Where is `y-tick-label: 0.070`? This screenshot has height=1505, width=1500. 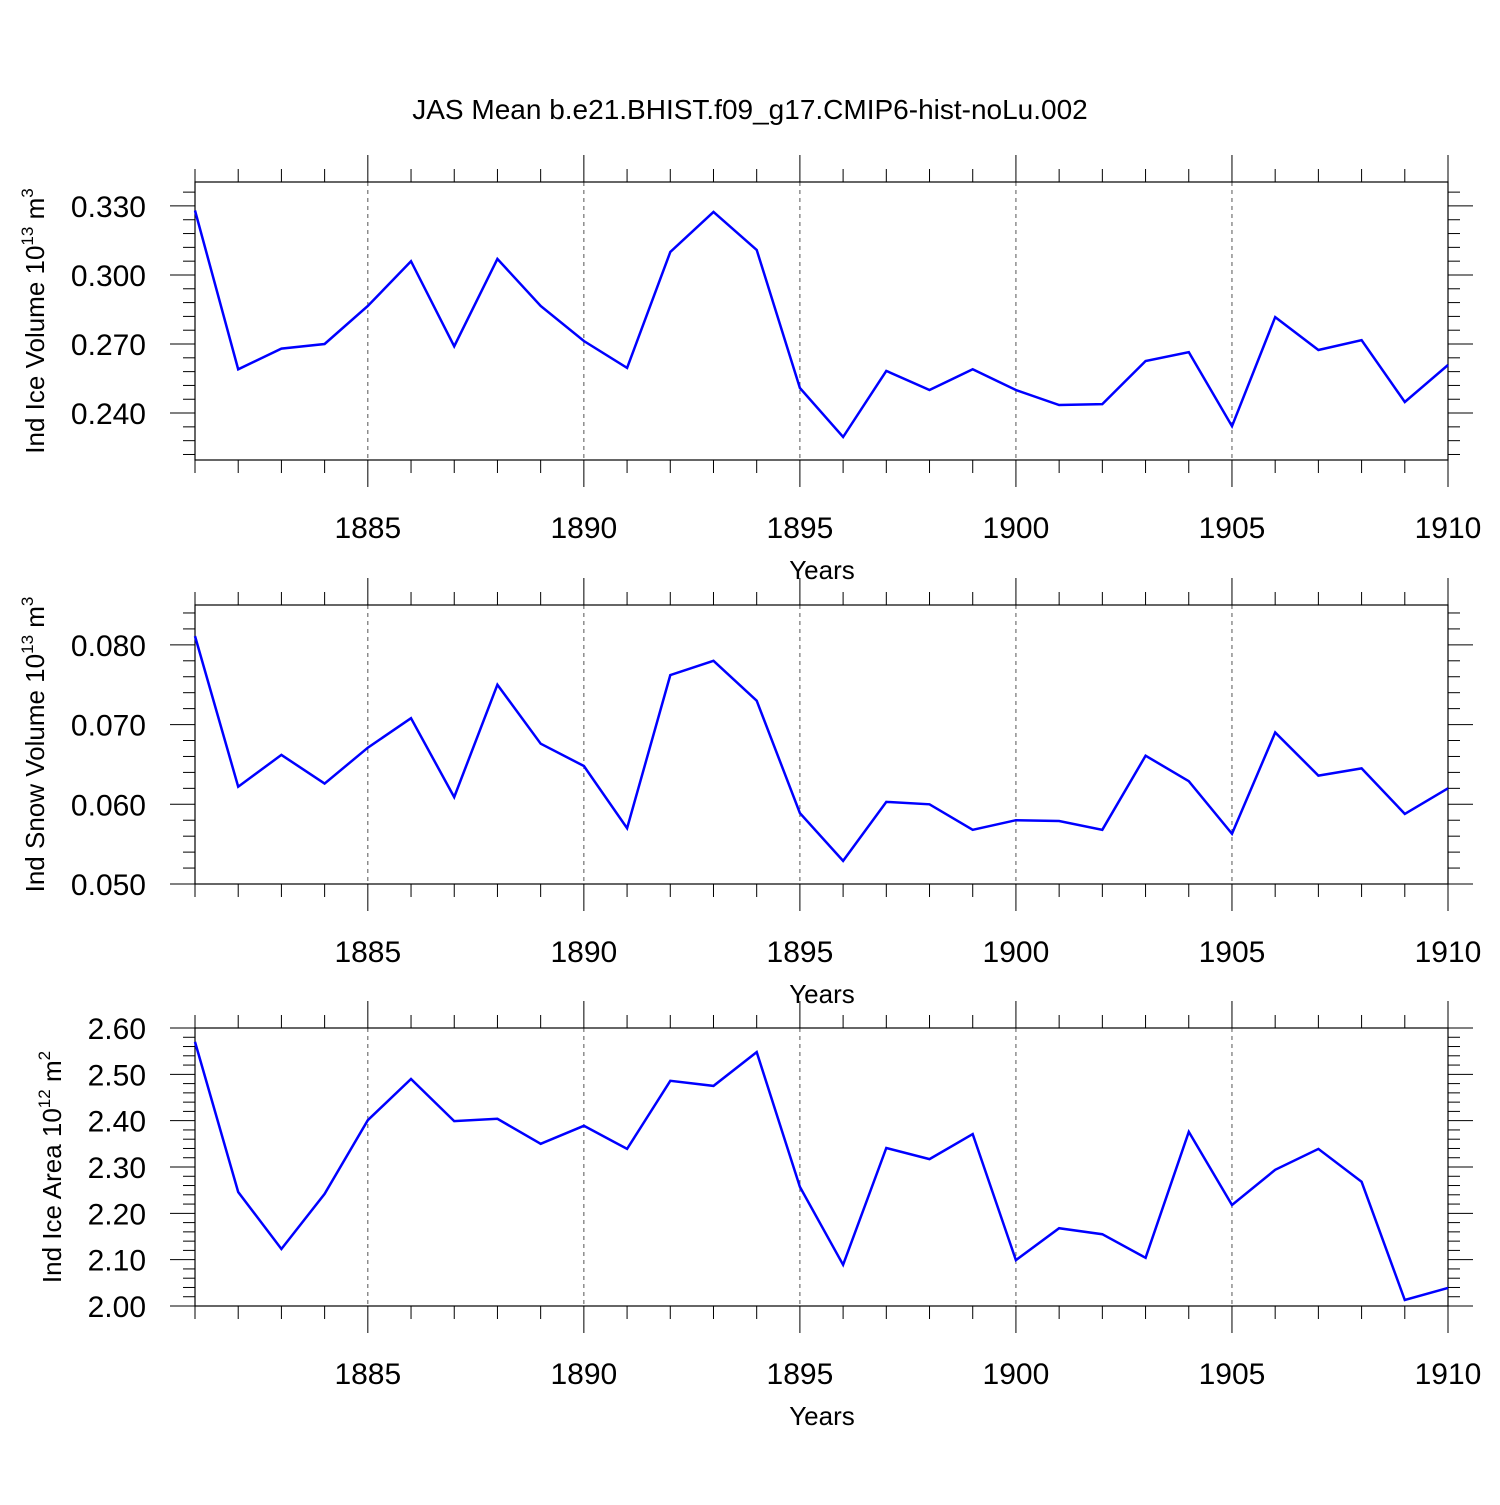
y-tick-label: 0.070 is located at coordinates (108, 726).